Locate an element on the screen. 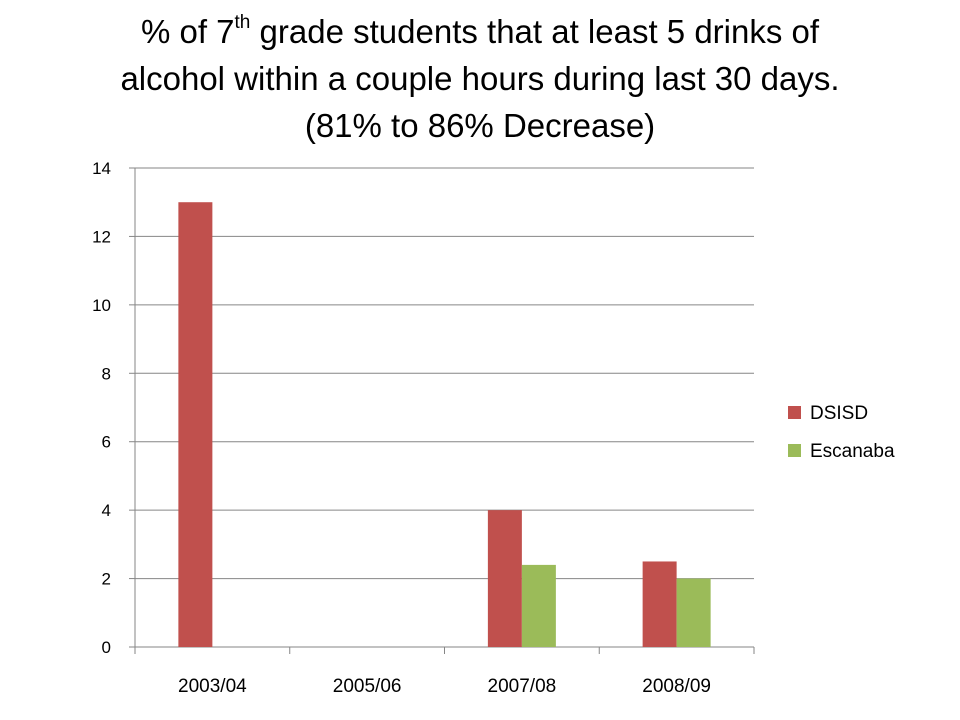 The height and width of the screenshot is (720, 960). y-tick-label: 6 is located at coordinates (106, 442).